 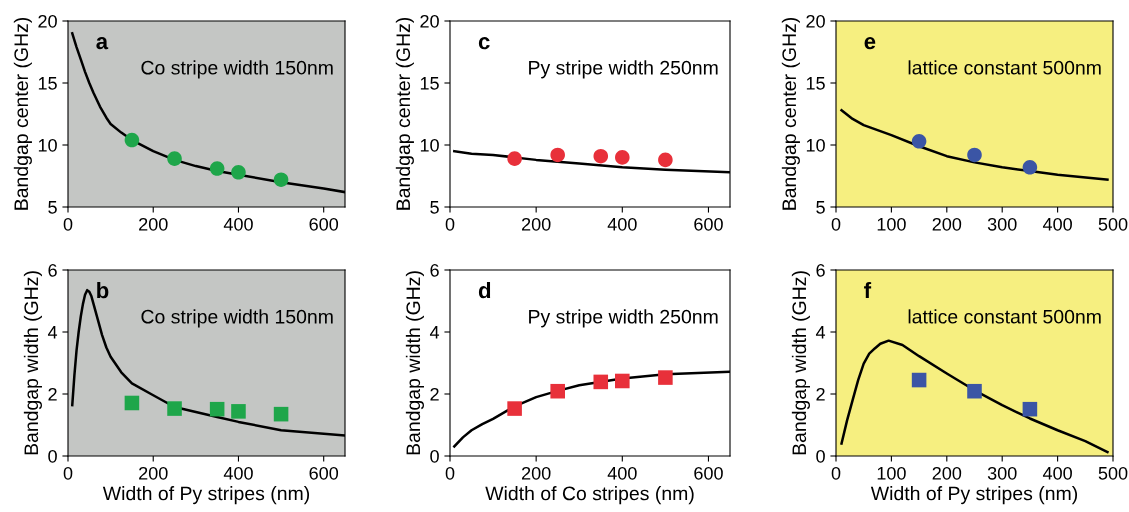 I want to click on chart-title: f, so click(x=868, y=290).